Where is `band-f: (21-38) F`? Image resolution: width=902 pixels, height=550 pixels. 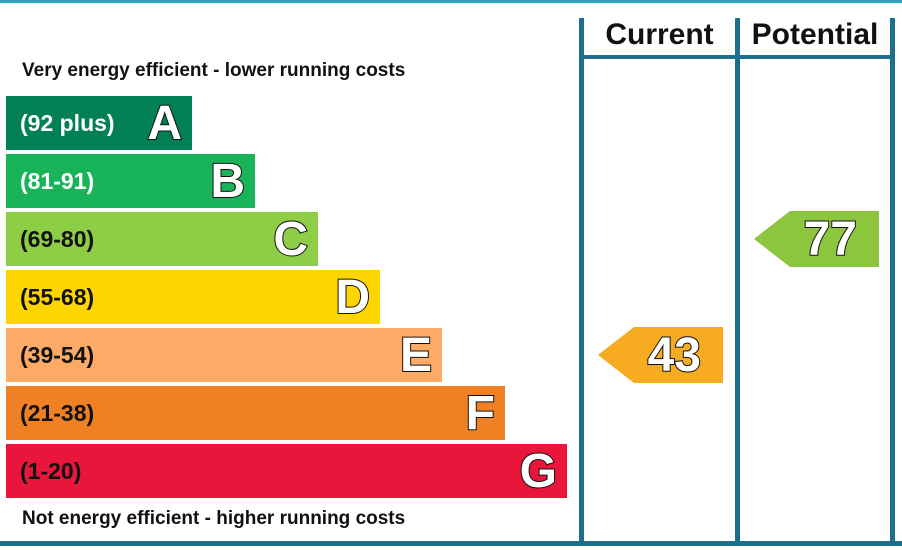 band-f: (21-38) F is located at coordinates (255, 413).